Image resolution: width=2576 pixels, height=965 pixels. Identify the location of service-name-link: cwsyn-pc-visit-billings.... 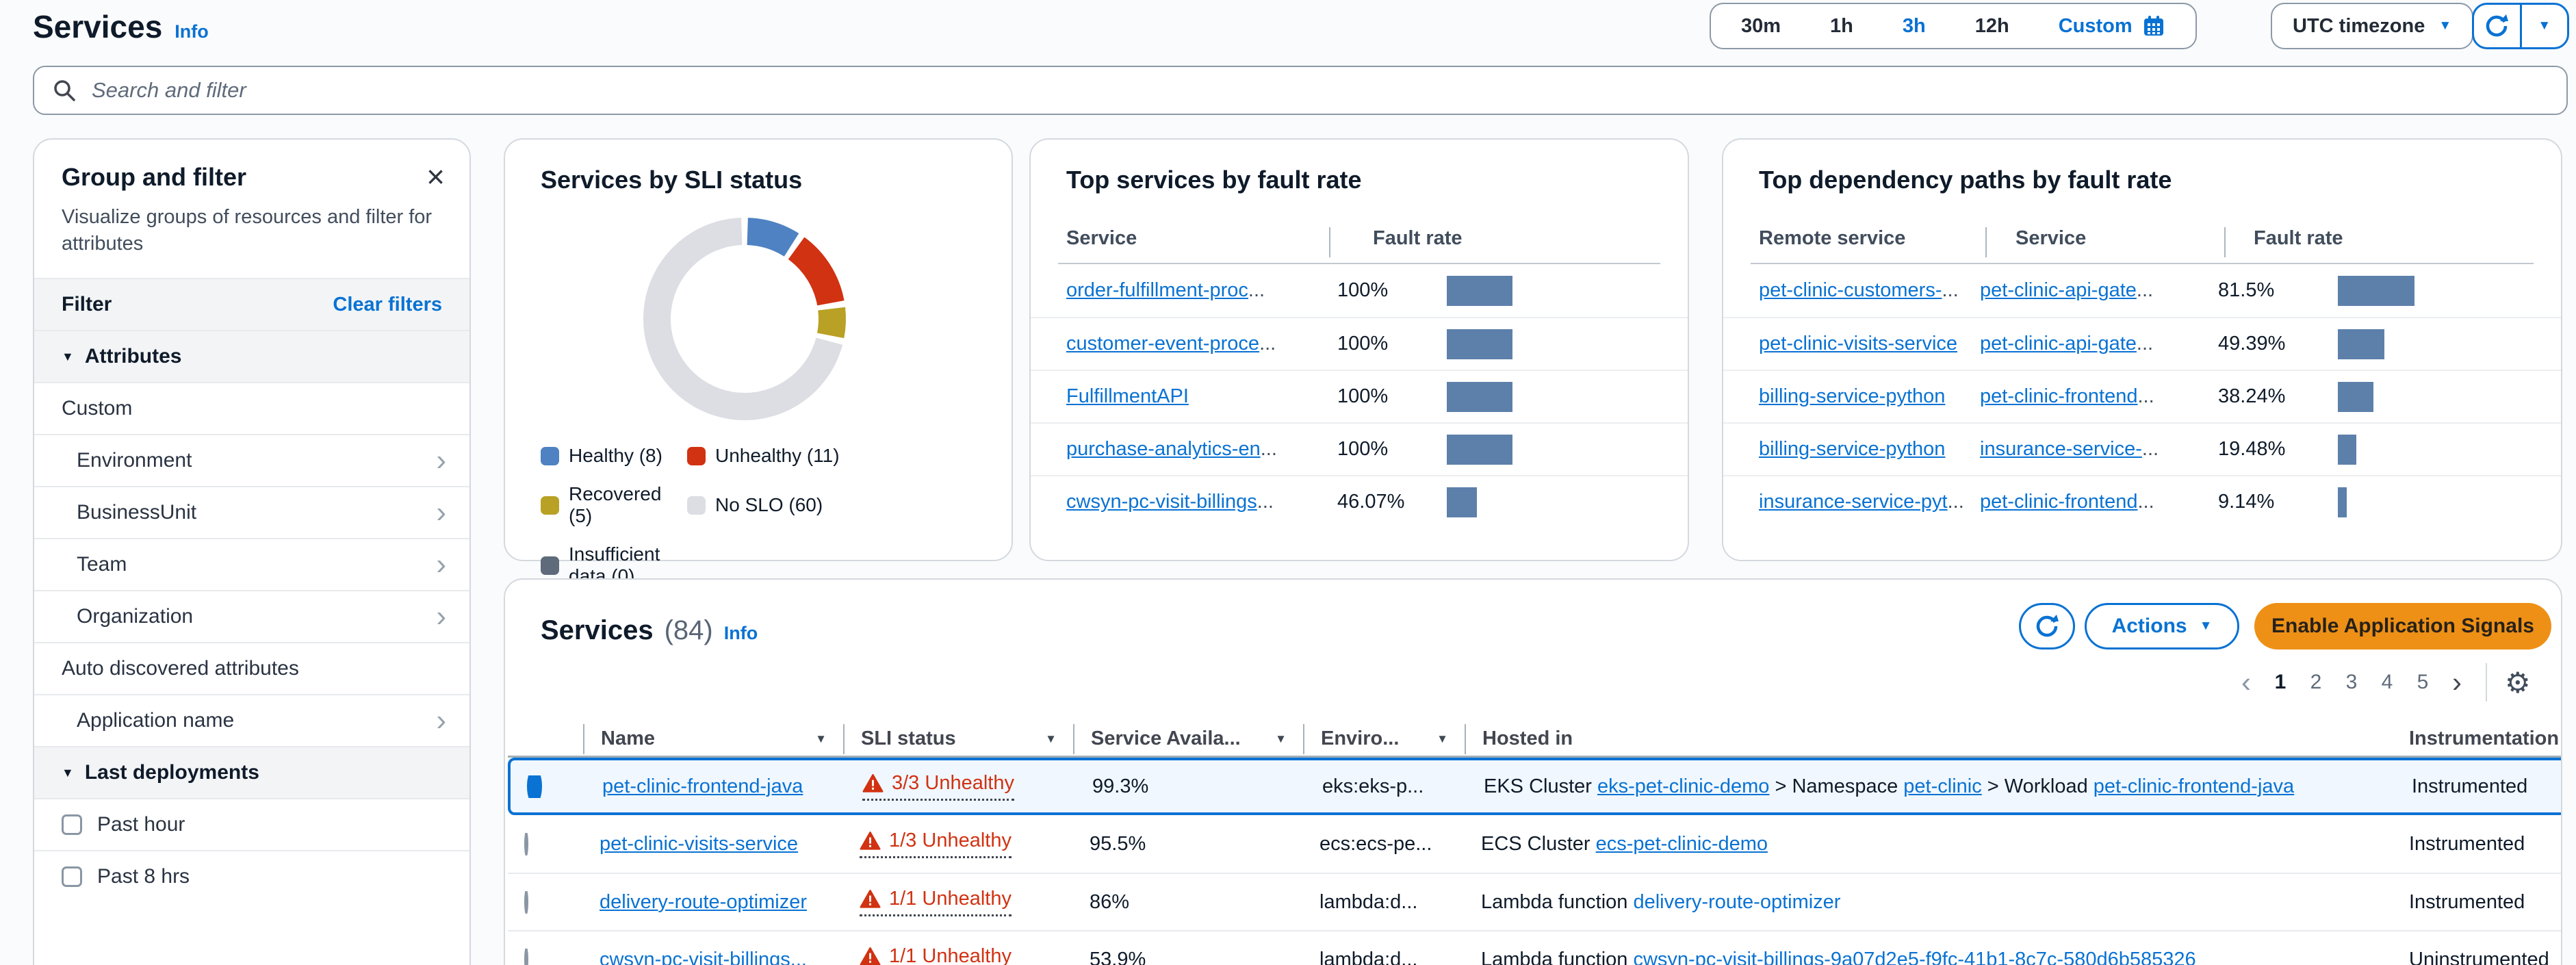
(703, 957).